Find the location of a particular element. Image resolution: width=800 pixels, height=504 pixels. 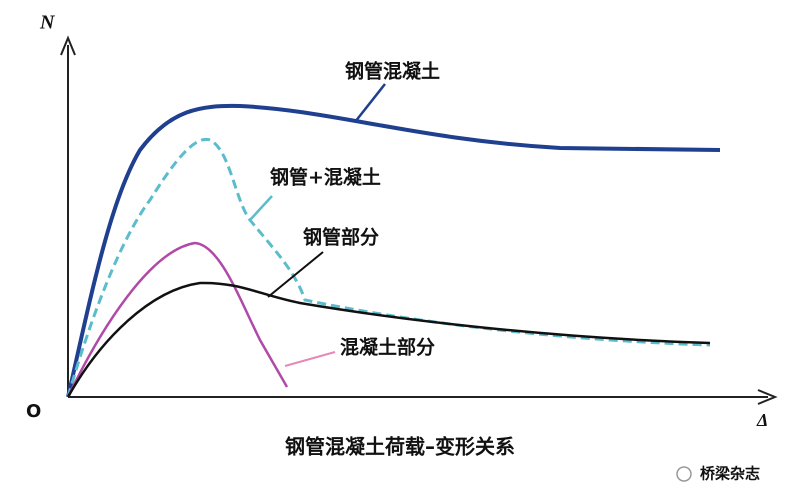

origin-label: O is located at coordinates (33, 411).